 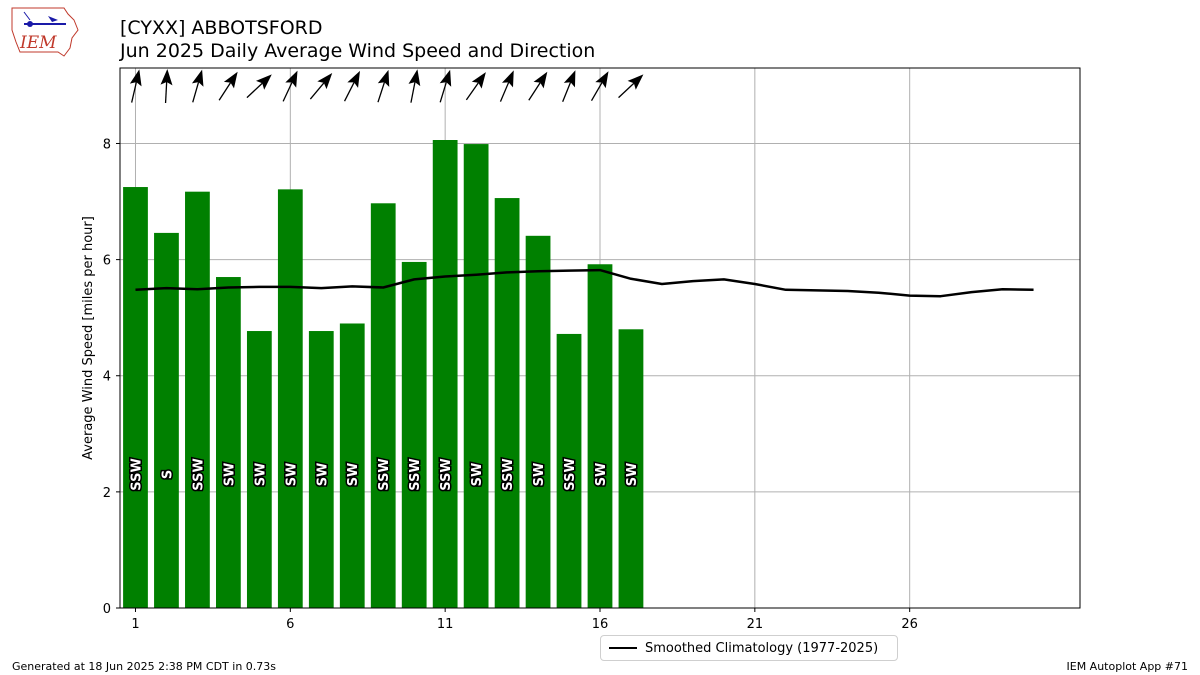 I want to click on x-tick-label: 6, so click(x=290, y=624).